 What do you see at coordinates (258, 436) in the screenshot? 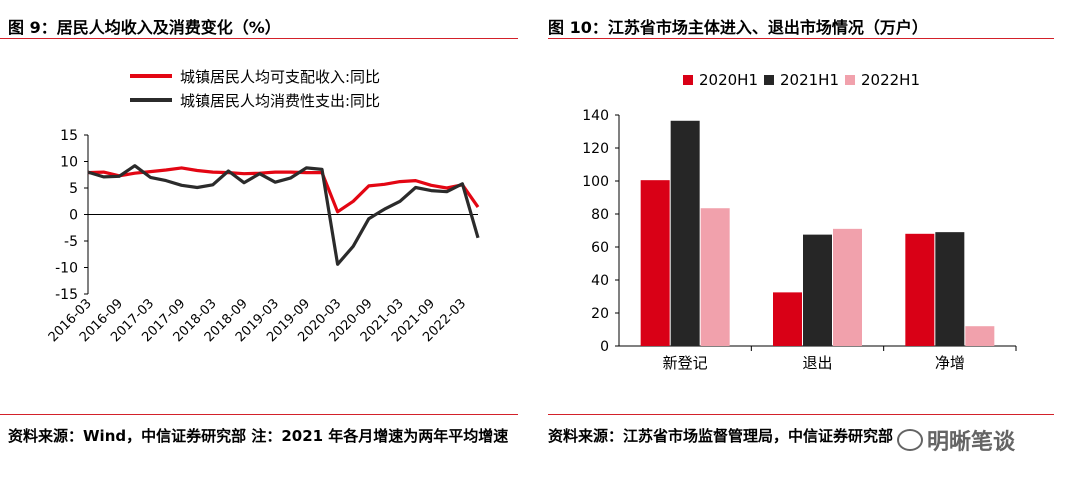
I see `figure-9-source: 资料来源：Wind，中信证券研究部 注：2021 年各月增速为两年平均增速` at bounding box center [258, 436].